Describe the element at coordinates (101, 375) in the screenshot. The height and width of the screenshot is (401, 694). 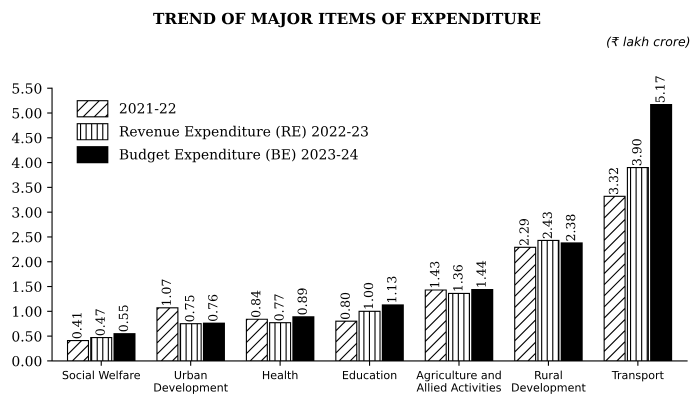
I see `x-tick-label: Social Welfare` at that location.